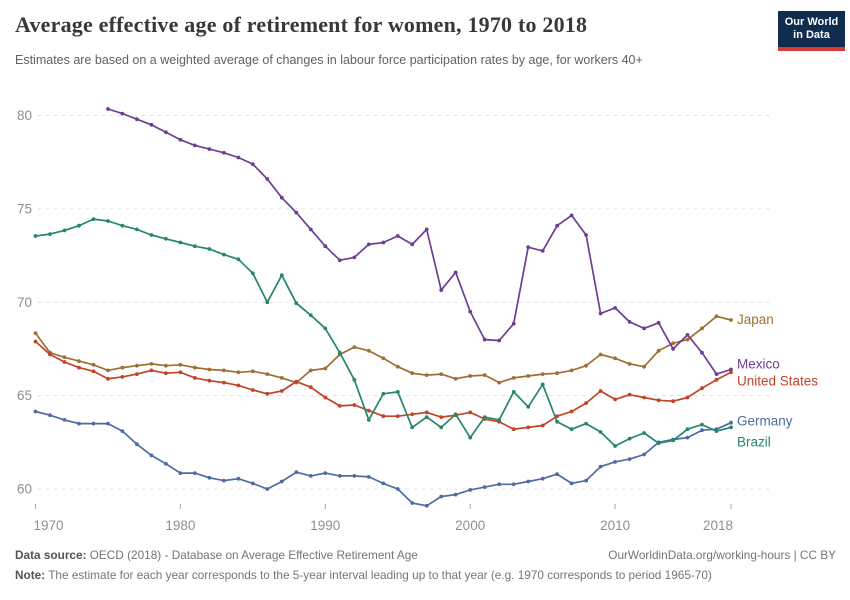 The image size is (850, 600). I want to click on series-label-united-states: United States, so click(777, 380).